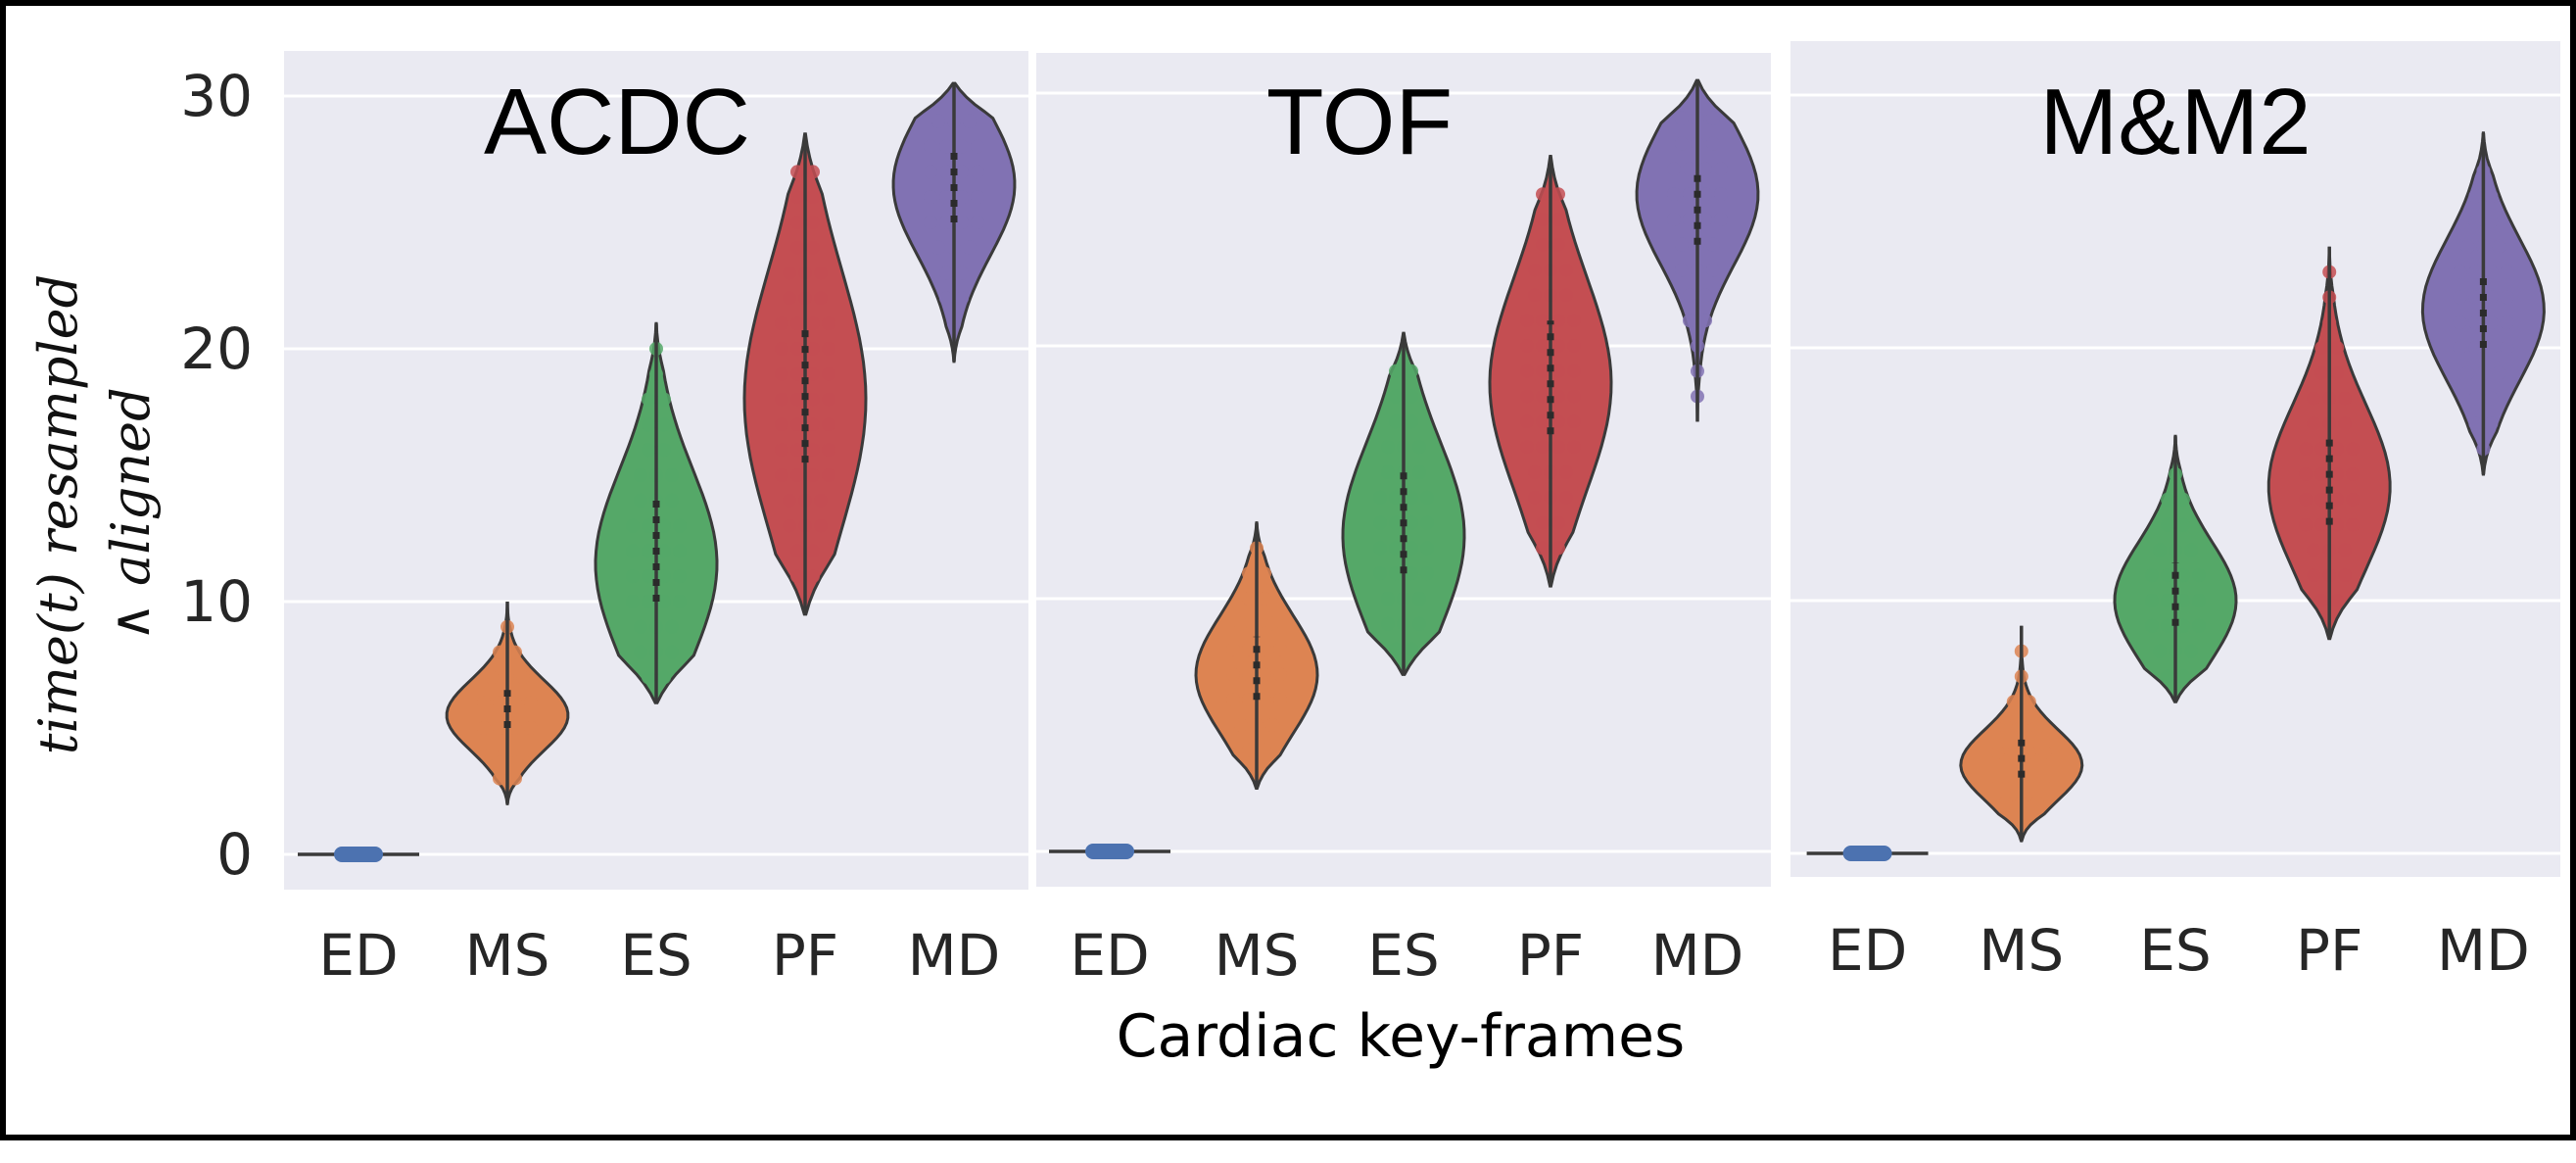  What do you see at coordinates (216, 96) in the screenshot?
I see `y-tick-label: 30` at bounding box center [216, 96].